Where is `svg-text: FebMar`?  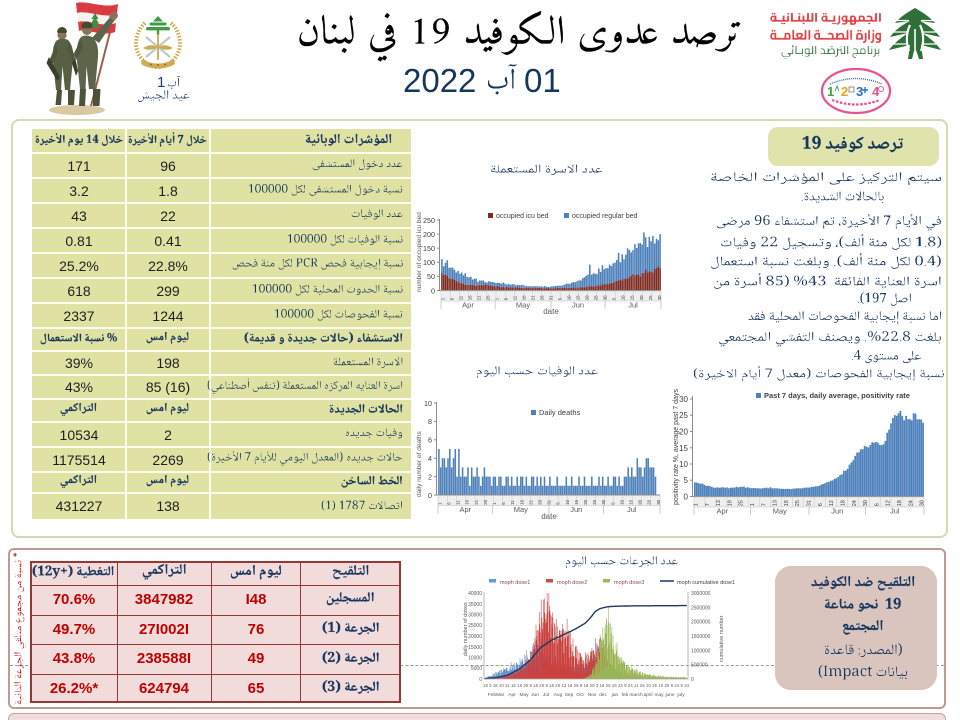 svg-text: FebMar is located at coordinates (496, 695).